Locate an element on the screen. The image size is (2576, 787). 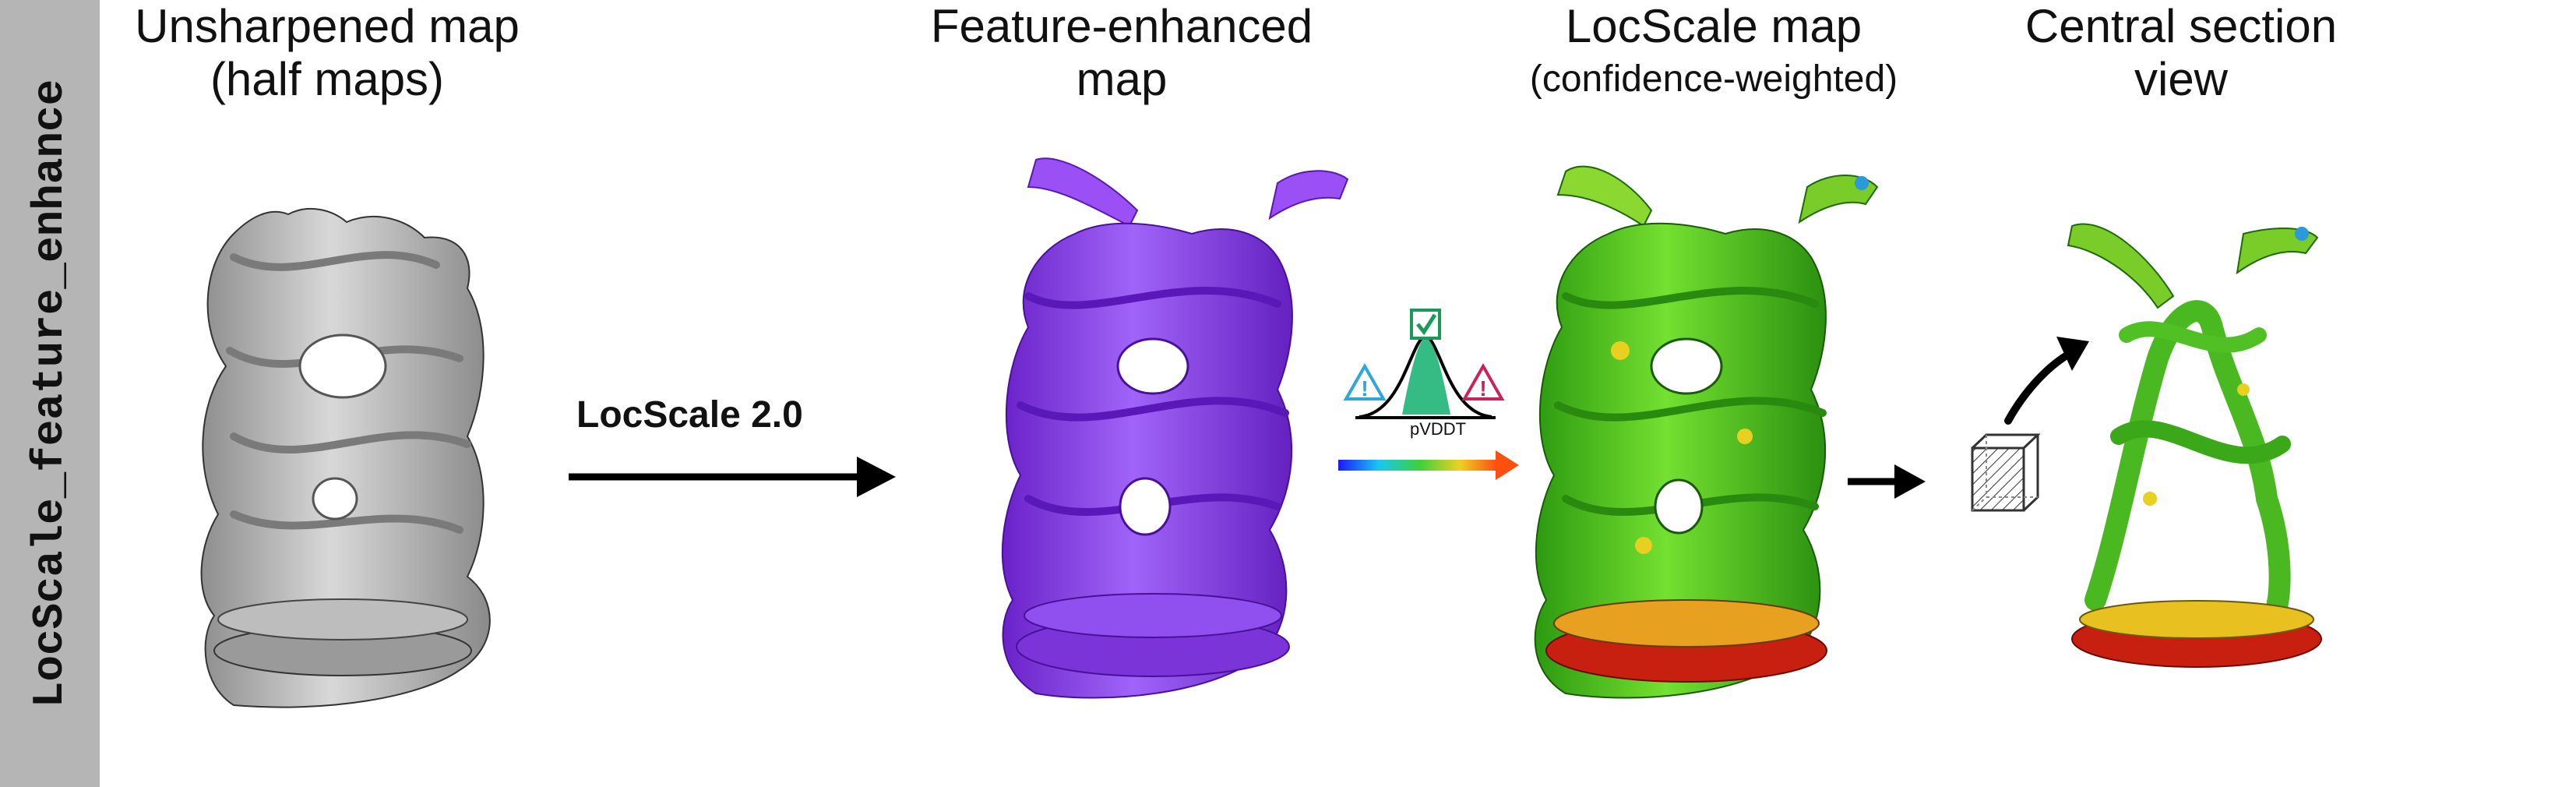
section-arrow is located at coordinates (1887, 481).